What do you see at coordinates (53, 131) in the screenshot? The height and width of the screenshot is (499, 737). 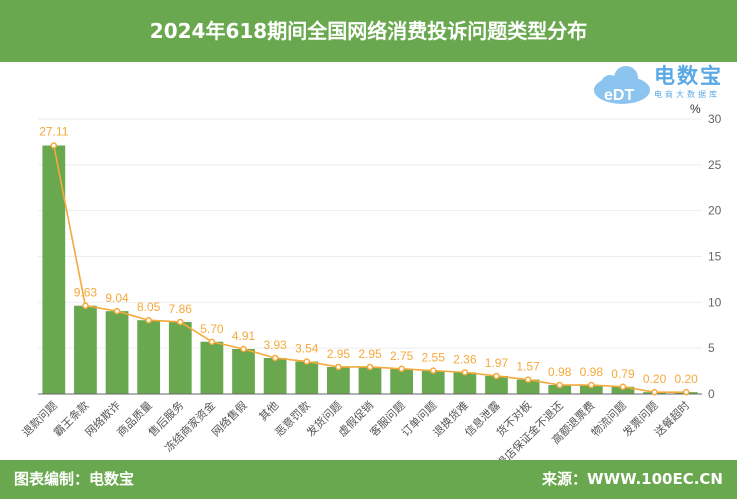 I see `data-label: 27.11` at bounding box center [53, 131].